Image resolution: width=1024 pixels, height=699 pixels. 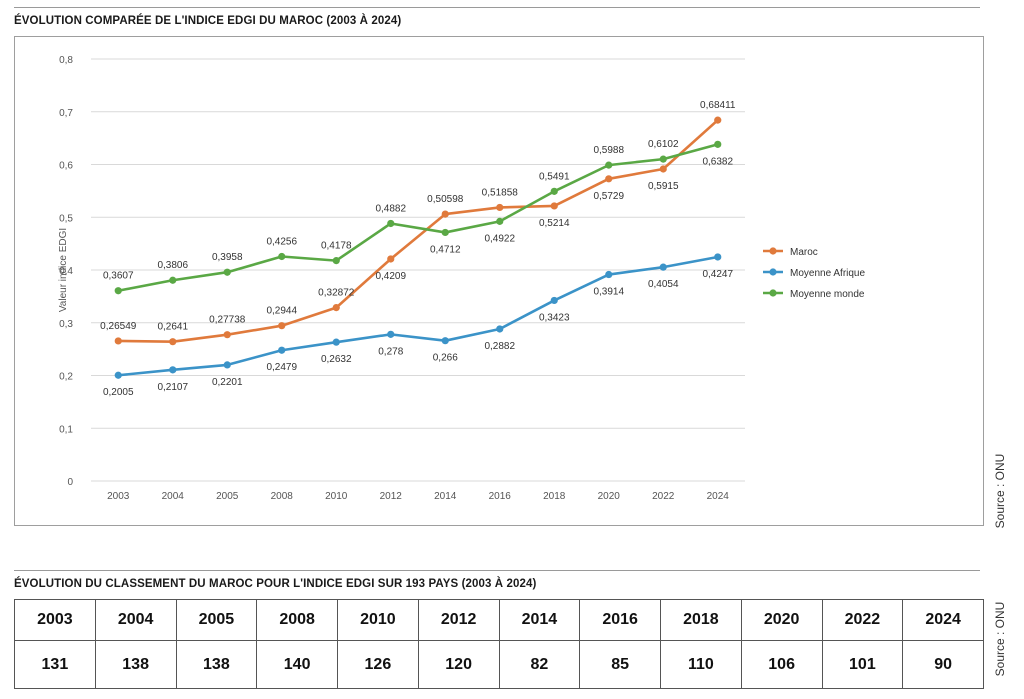 I want to click on y-tick-label: 0,8, so click(x=66, y=60).